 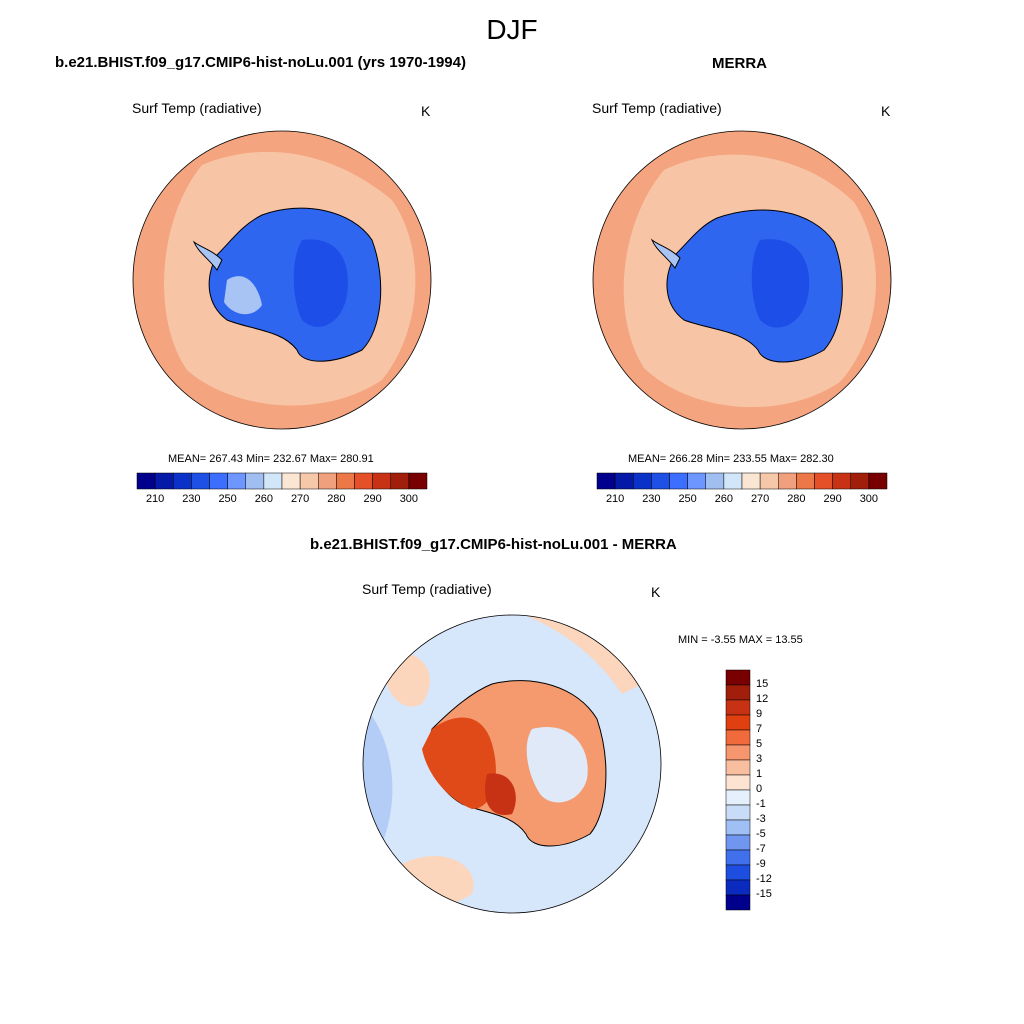 I want to click on colorbar-tick-label: 3, so click(x=759, y=759).